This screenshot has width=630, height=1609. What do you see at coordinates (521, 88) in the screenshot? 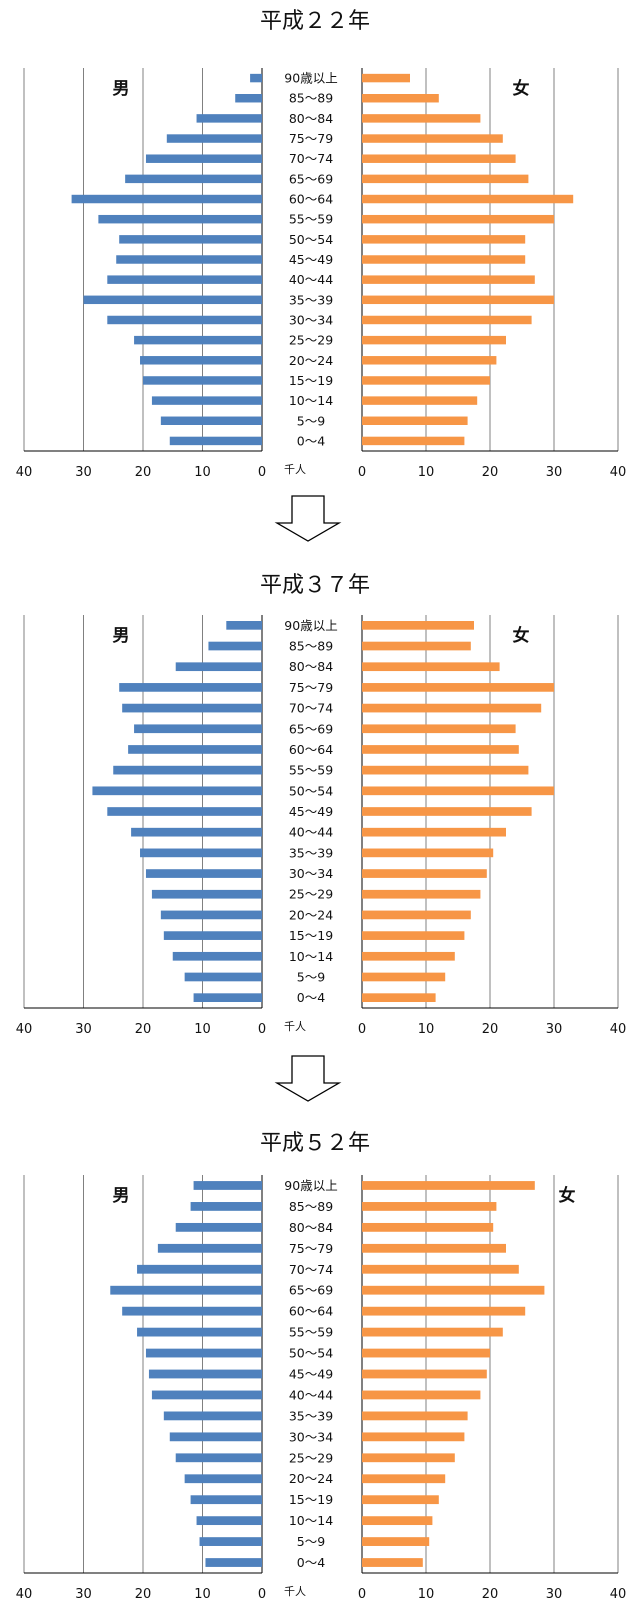
I see `female-label: 女` at bounding box center [521, 88].